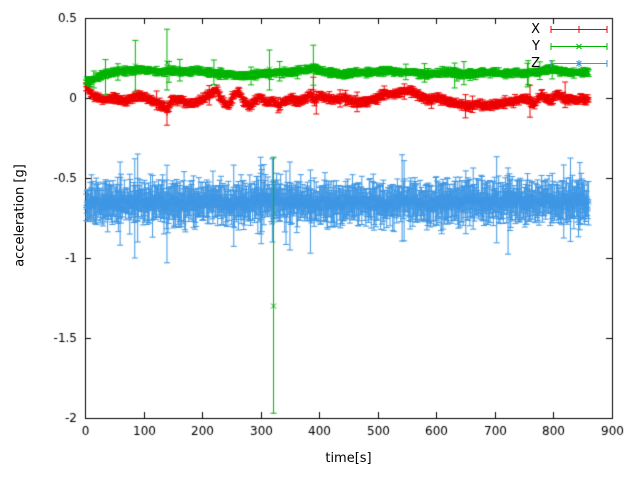 Image resolution: width=640 pixels, height=480 pixels. Describe the element at coordinates (535, 29) in the screenshot. I see `legend-label: X` at that location.